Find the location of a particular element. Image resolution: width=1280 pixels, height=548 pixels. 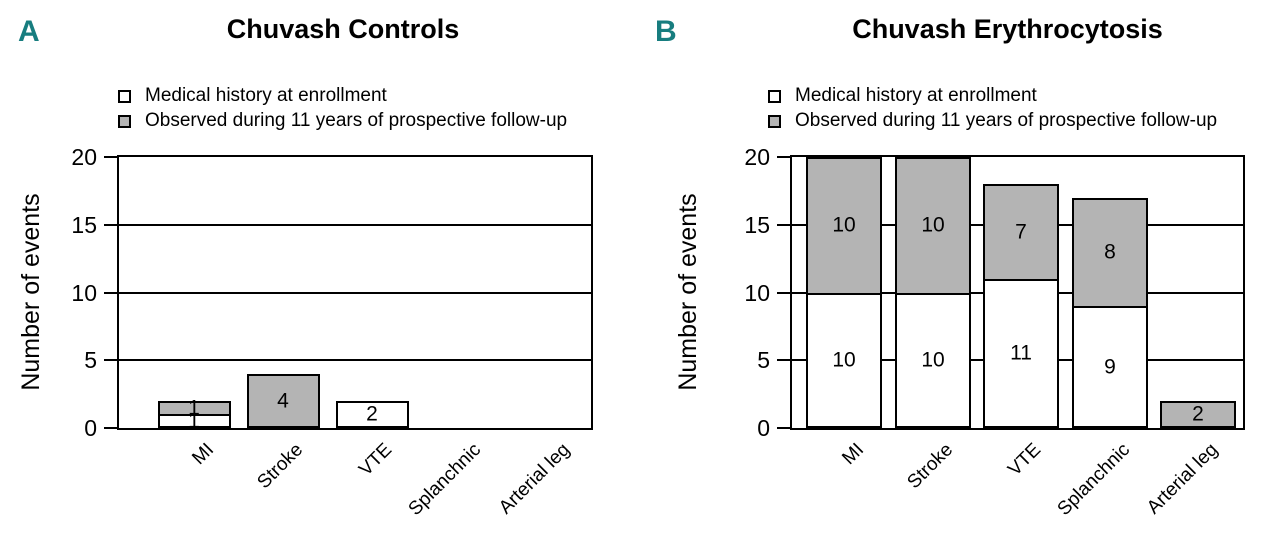

panel-b-y-axis-title: Number of events is located at coordinates (688, 292).